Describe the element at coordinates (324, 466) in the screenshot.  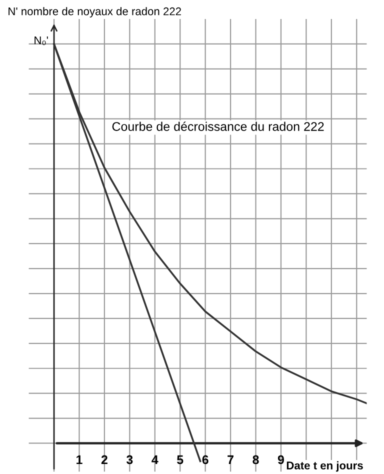
I see `x-axis-title: Date t en jours` at that location.